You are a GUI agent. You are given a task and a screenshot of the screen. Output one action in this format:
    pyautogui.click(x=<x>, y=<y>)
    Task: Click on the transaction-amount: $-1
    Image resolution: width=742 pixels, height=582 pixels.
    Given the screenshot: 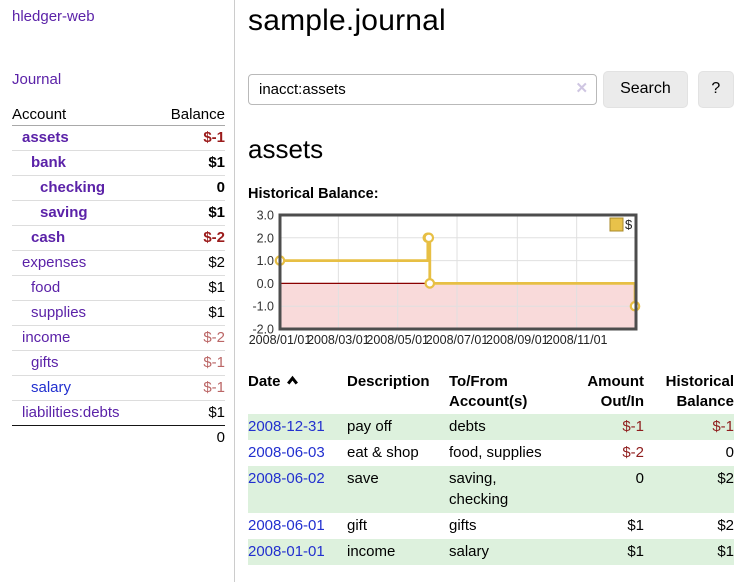 What is the action you would take?
    pyautogui.click(x=633, y=426)
    